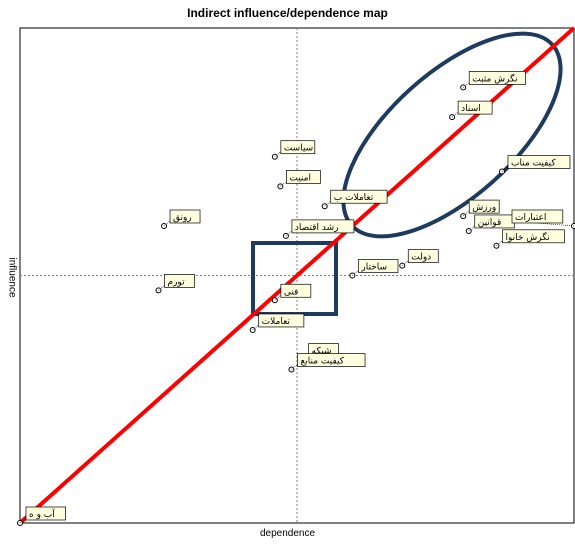 This screenshot has width=575, height=546. Describe the element at coordinates (287, 13) in the screenshot. I see `chart-title: Indirect influence/dependence map` at that location.